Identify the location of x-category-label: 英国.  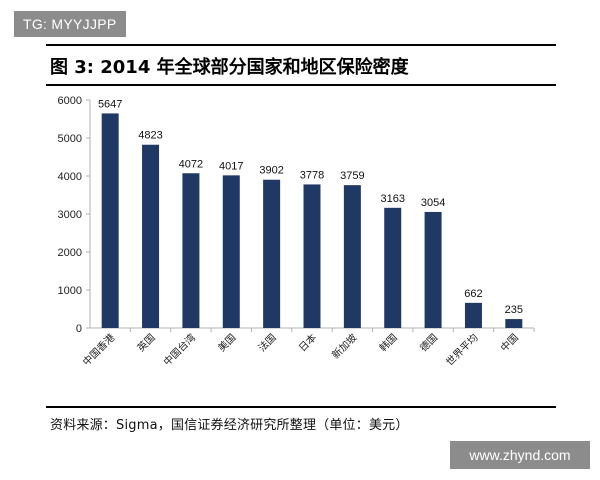
(145, 342).